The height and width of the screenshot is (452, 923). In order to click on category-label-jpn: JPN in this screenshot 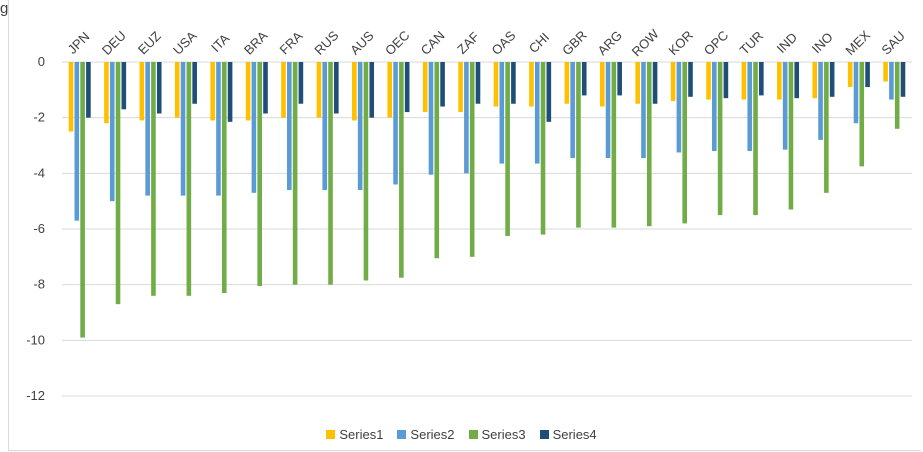, I will do `click(79, 43)`.